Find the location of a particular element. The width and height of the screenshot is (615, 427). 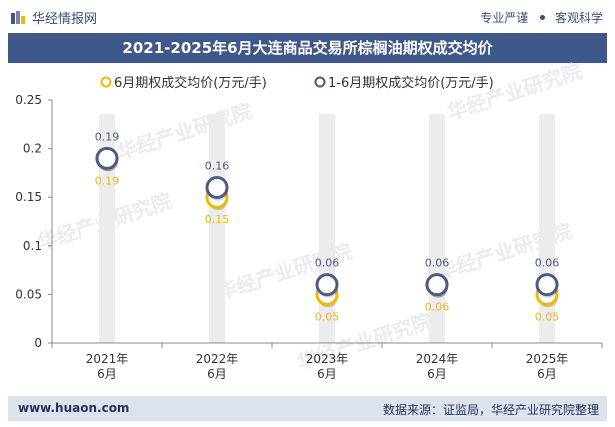

header-tags: 专业严谨 客观科学 is located at coordinates (541, 17).